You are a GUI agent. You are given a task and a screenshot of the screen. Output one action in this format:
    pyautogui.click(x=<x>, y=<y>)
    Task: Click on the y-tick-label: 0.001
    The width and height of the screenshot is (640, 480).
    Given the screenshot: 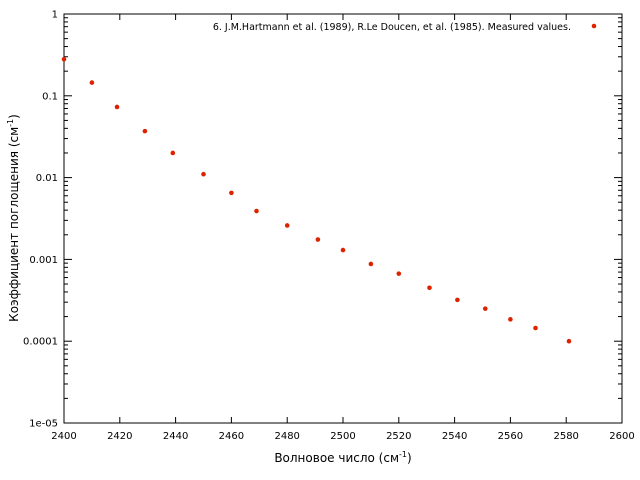 What is the action you would take?
    pyautogui.click(x=43, y=260)
    